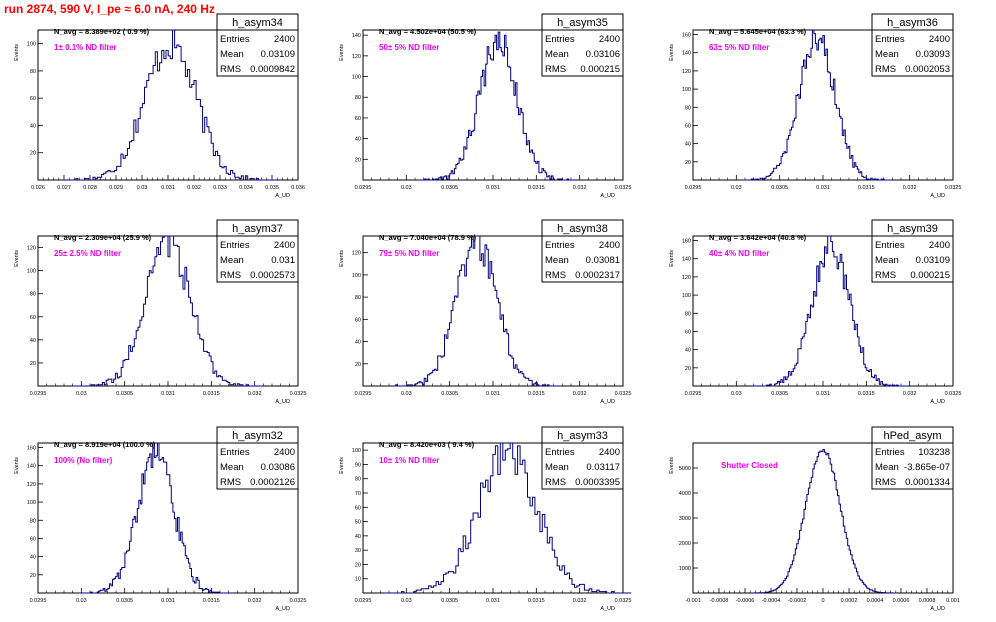 The width and height of the screenshot is (996, 622). I want to click on filter-label: 63± 5% ND filter, so click(739, 47).